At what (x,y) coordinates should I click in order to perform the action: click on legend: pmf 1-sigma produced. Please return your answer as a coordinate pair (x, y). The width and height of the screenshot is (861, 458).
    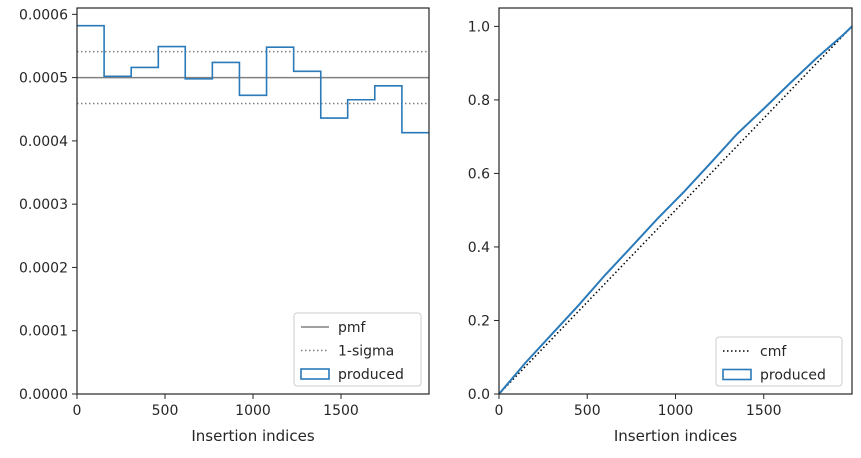
    Looking at the image, I should click on (357, 349).